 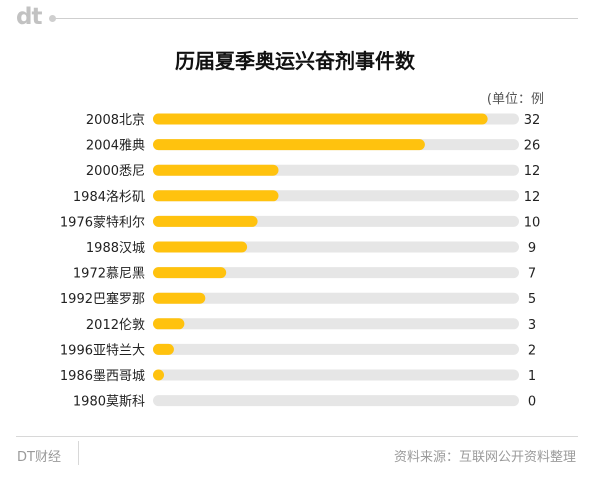 What do you see at coordinates (115, 248) in the screenshot?
I see `category-label: 1988汉城` at bounding box center [115, 248].